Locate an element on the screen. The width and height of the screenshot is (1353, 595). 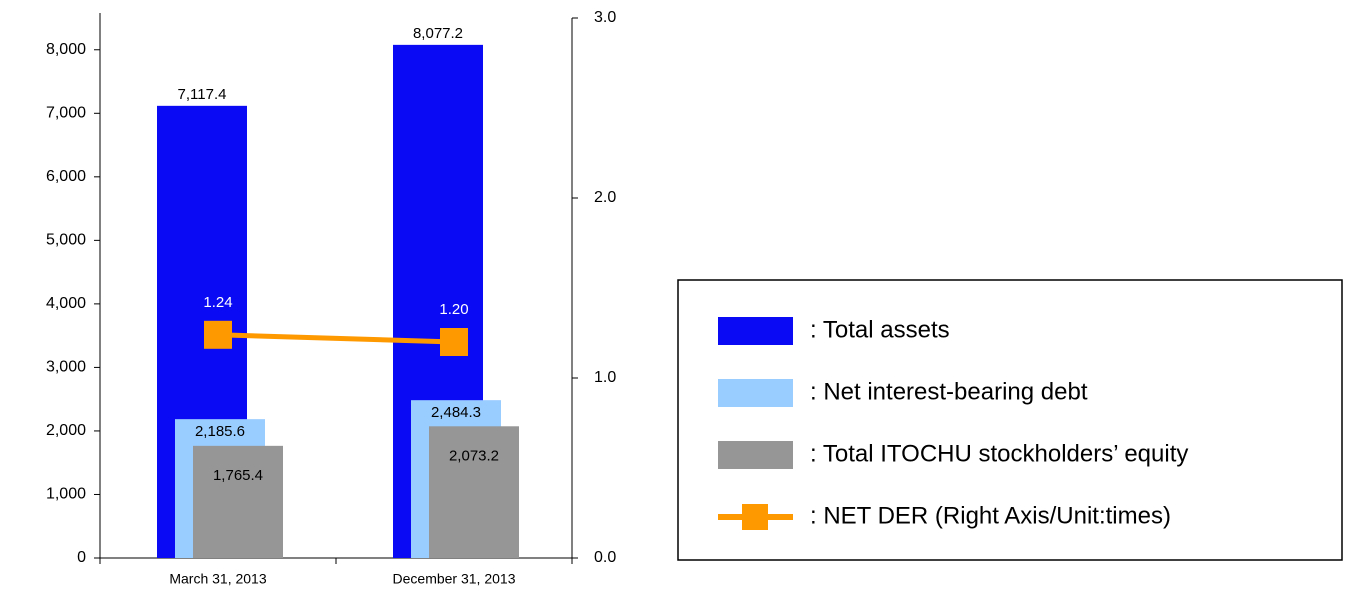
x-tick-label: March 31, 2013 is located at coordinates (217, 579).